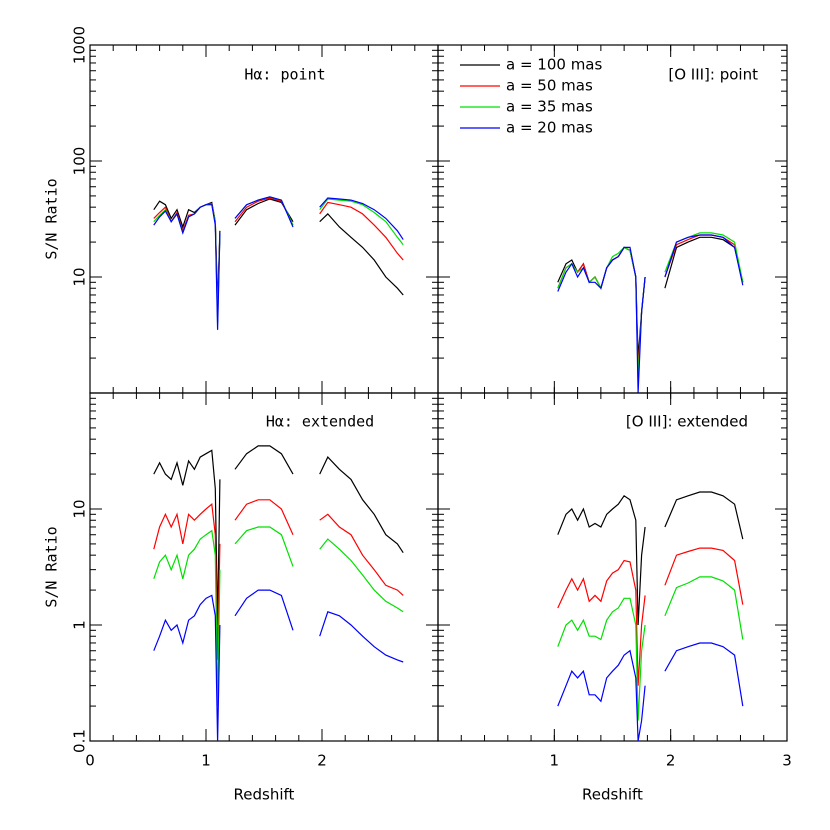 This screenshot has width=830, height=830. What do you see at coordinates (80, 625) in the screenshot?
I see `y-tick-label: 1` at bounding box center [80, 625].